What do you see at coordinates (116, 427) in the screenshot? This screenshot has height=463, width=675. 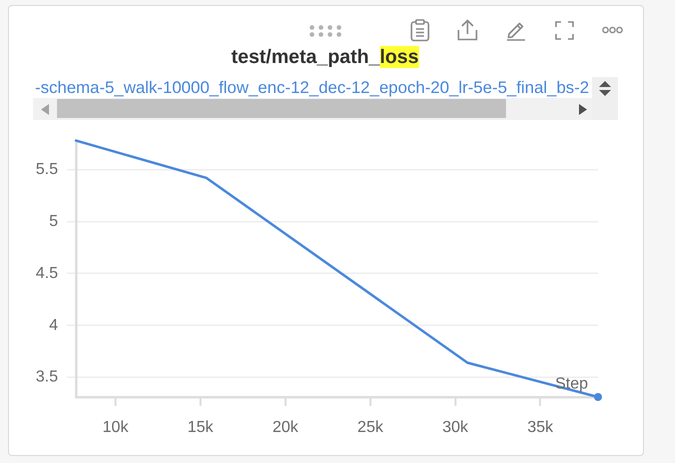 I see `x-tick-label: 10k` at bounding box center [116, 427].